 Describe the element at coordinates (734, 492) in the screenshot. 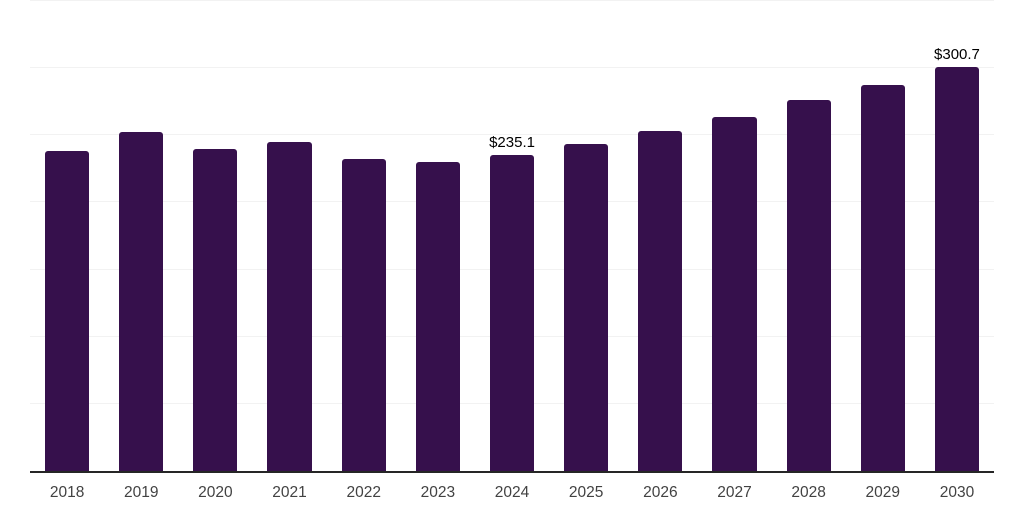

I see `x-axis-label-2027: 2027` at that location.